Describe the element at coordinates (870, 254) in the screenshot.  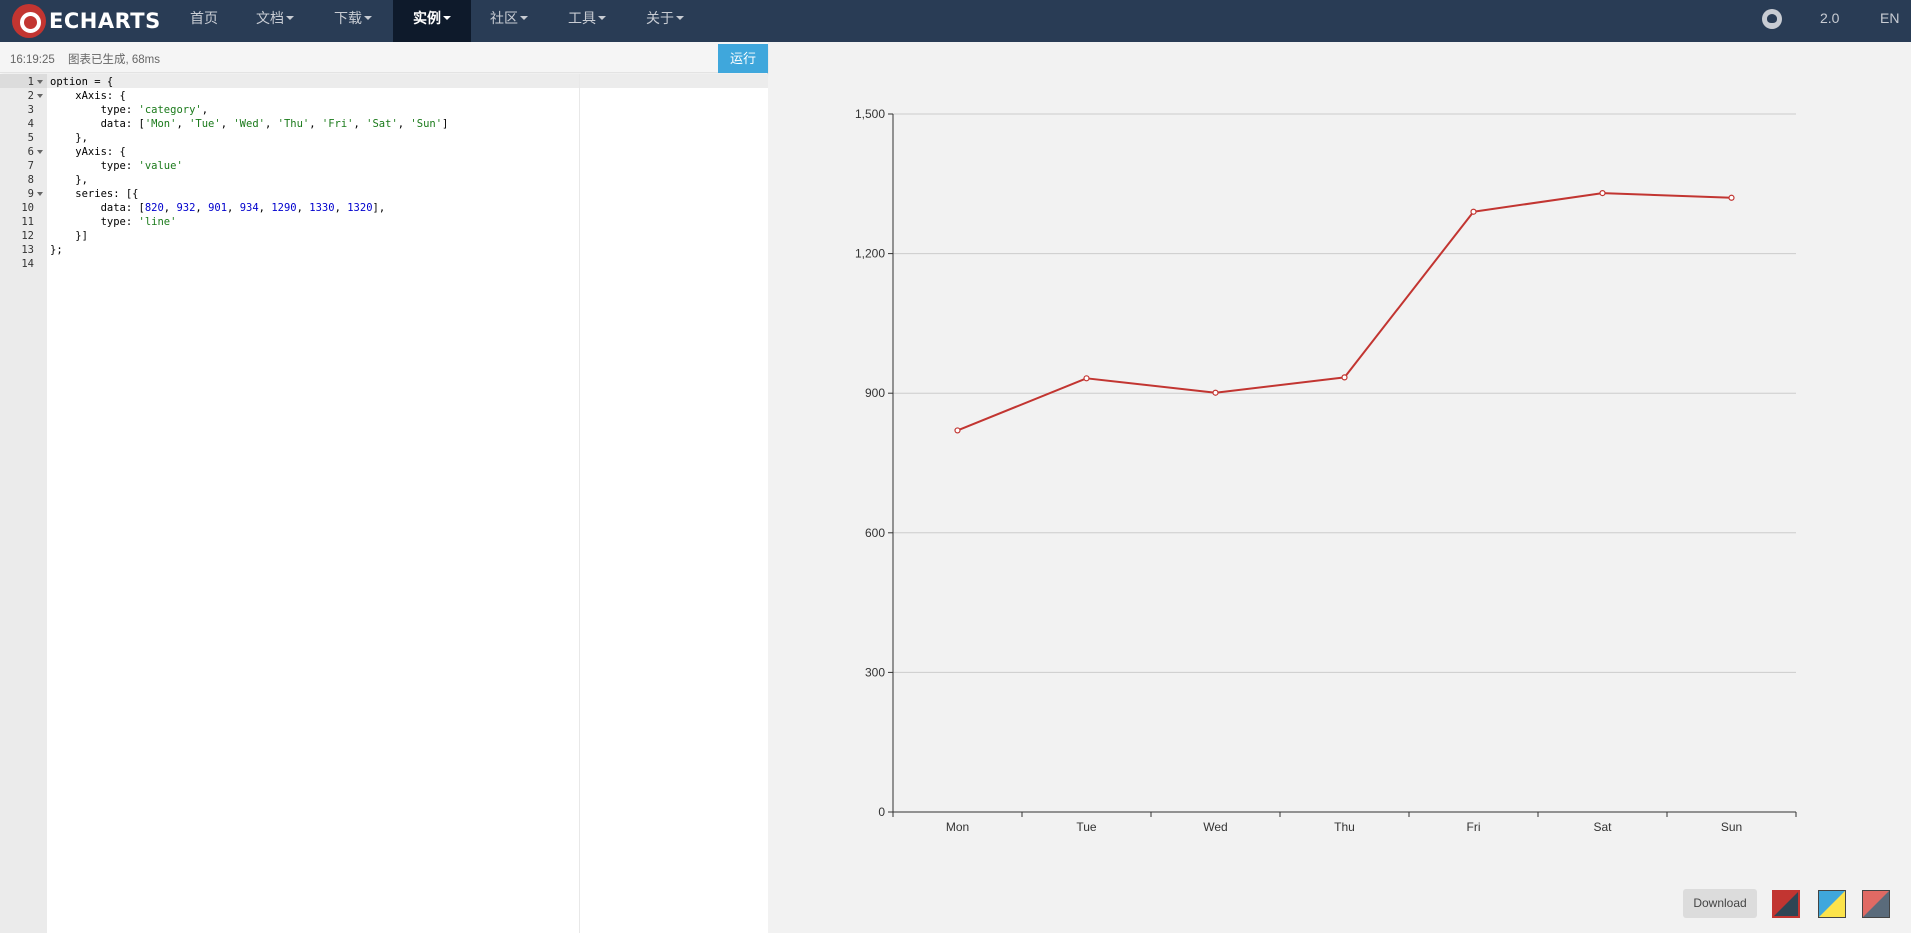
I see `y-tick-label: 1,200` at that location.